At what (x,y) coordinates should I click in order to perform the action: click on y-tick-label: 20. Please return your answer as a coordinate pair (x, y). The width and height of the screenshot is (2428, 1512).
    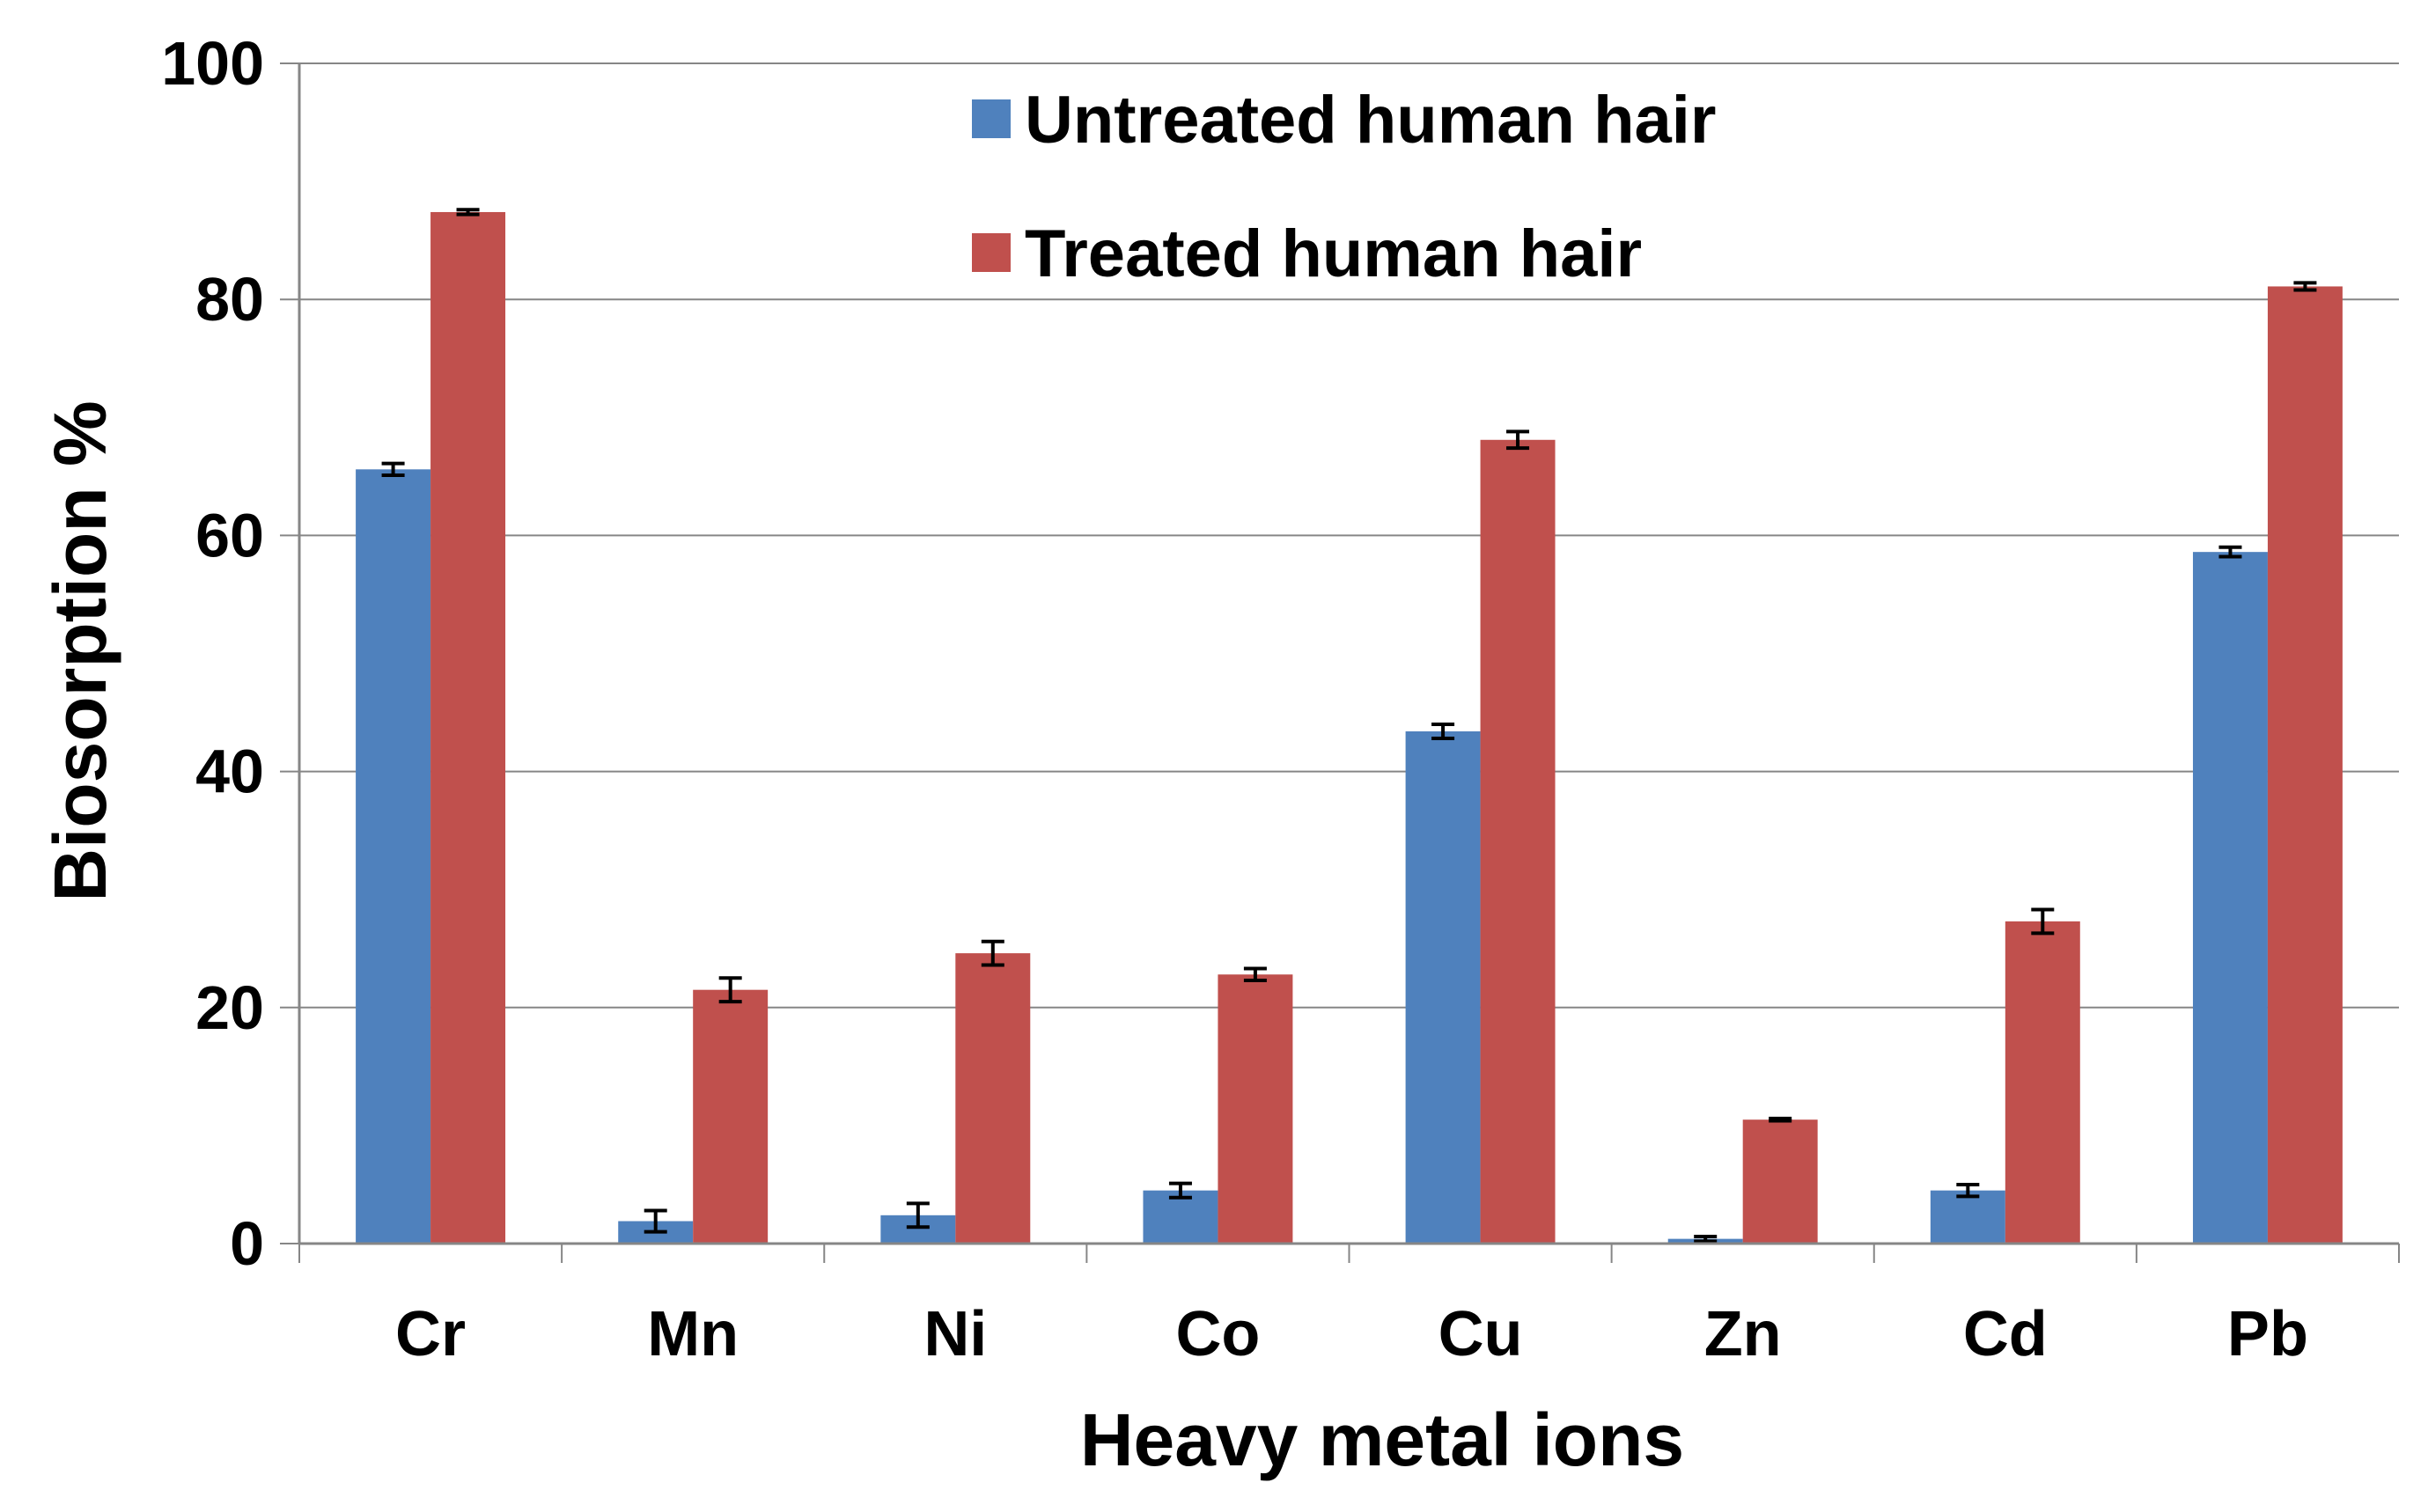
    Looking at the image, I should click on (230, 1007).